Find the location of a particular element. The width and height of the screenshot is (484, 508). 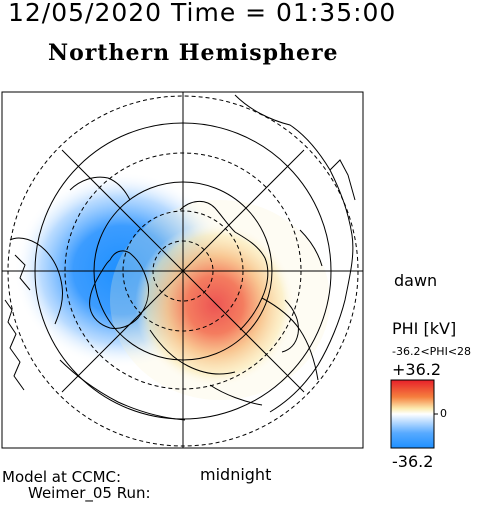

colorbar-range: -36.2<PHI<28 is located at coordinates (432, 351).